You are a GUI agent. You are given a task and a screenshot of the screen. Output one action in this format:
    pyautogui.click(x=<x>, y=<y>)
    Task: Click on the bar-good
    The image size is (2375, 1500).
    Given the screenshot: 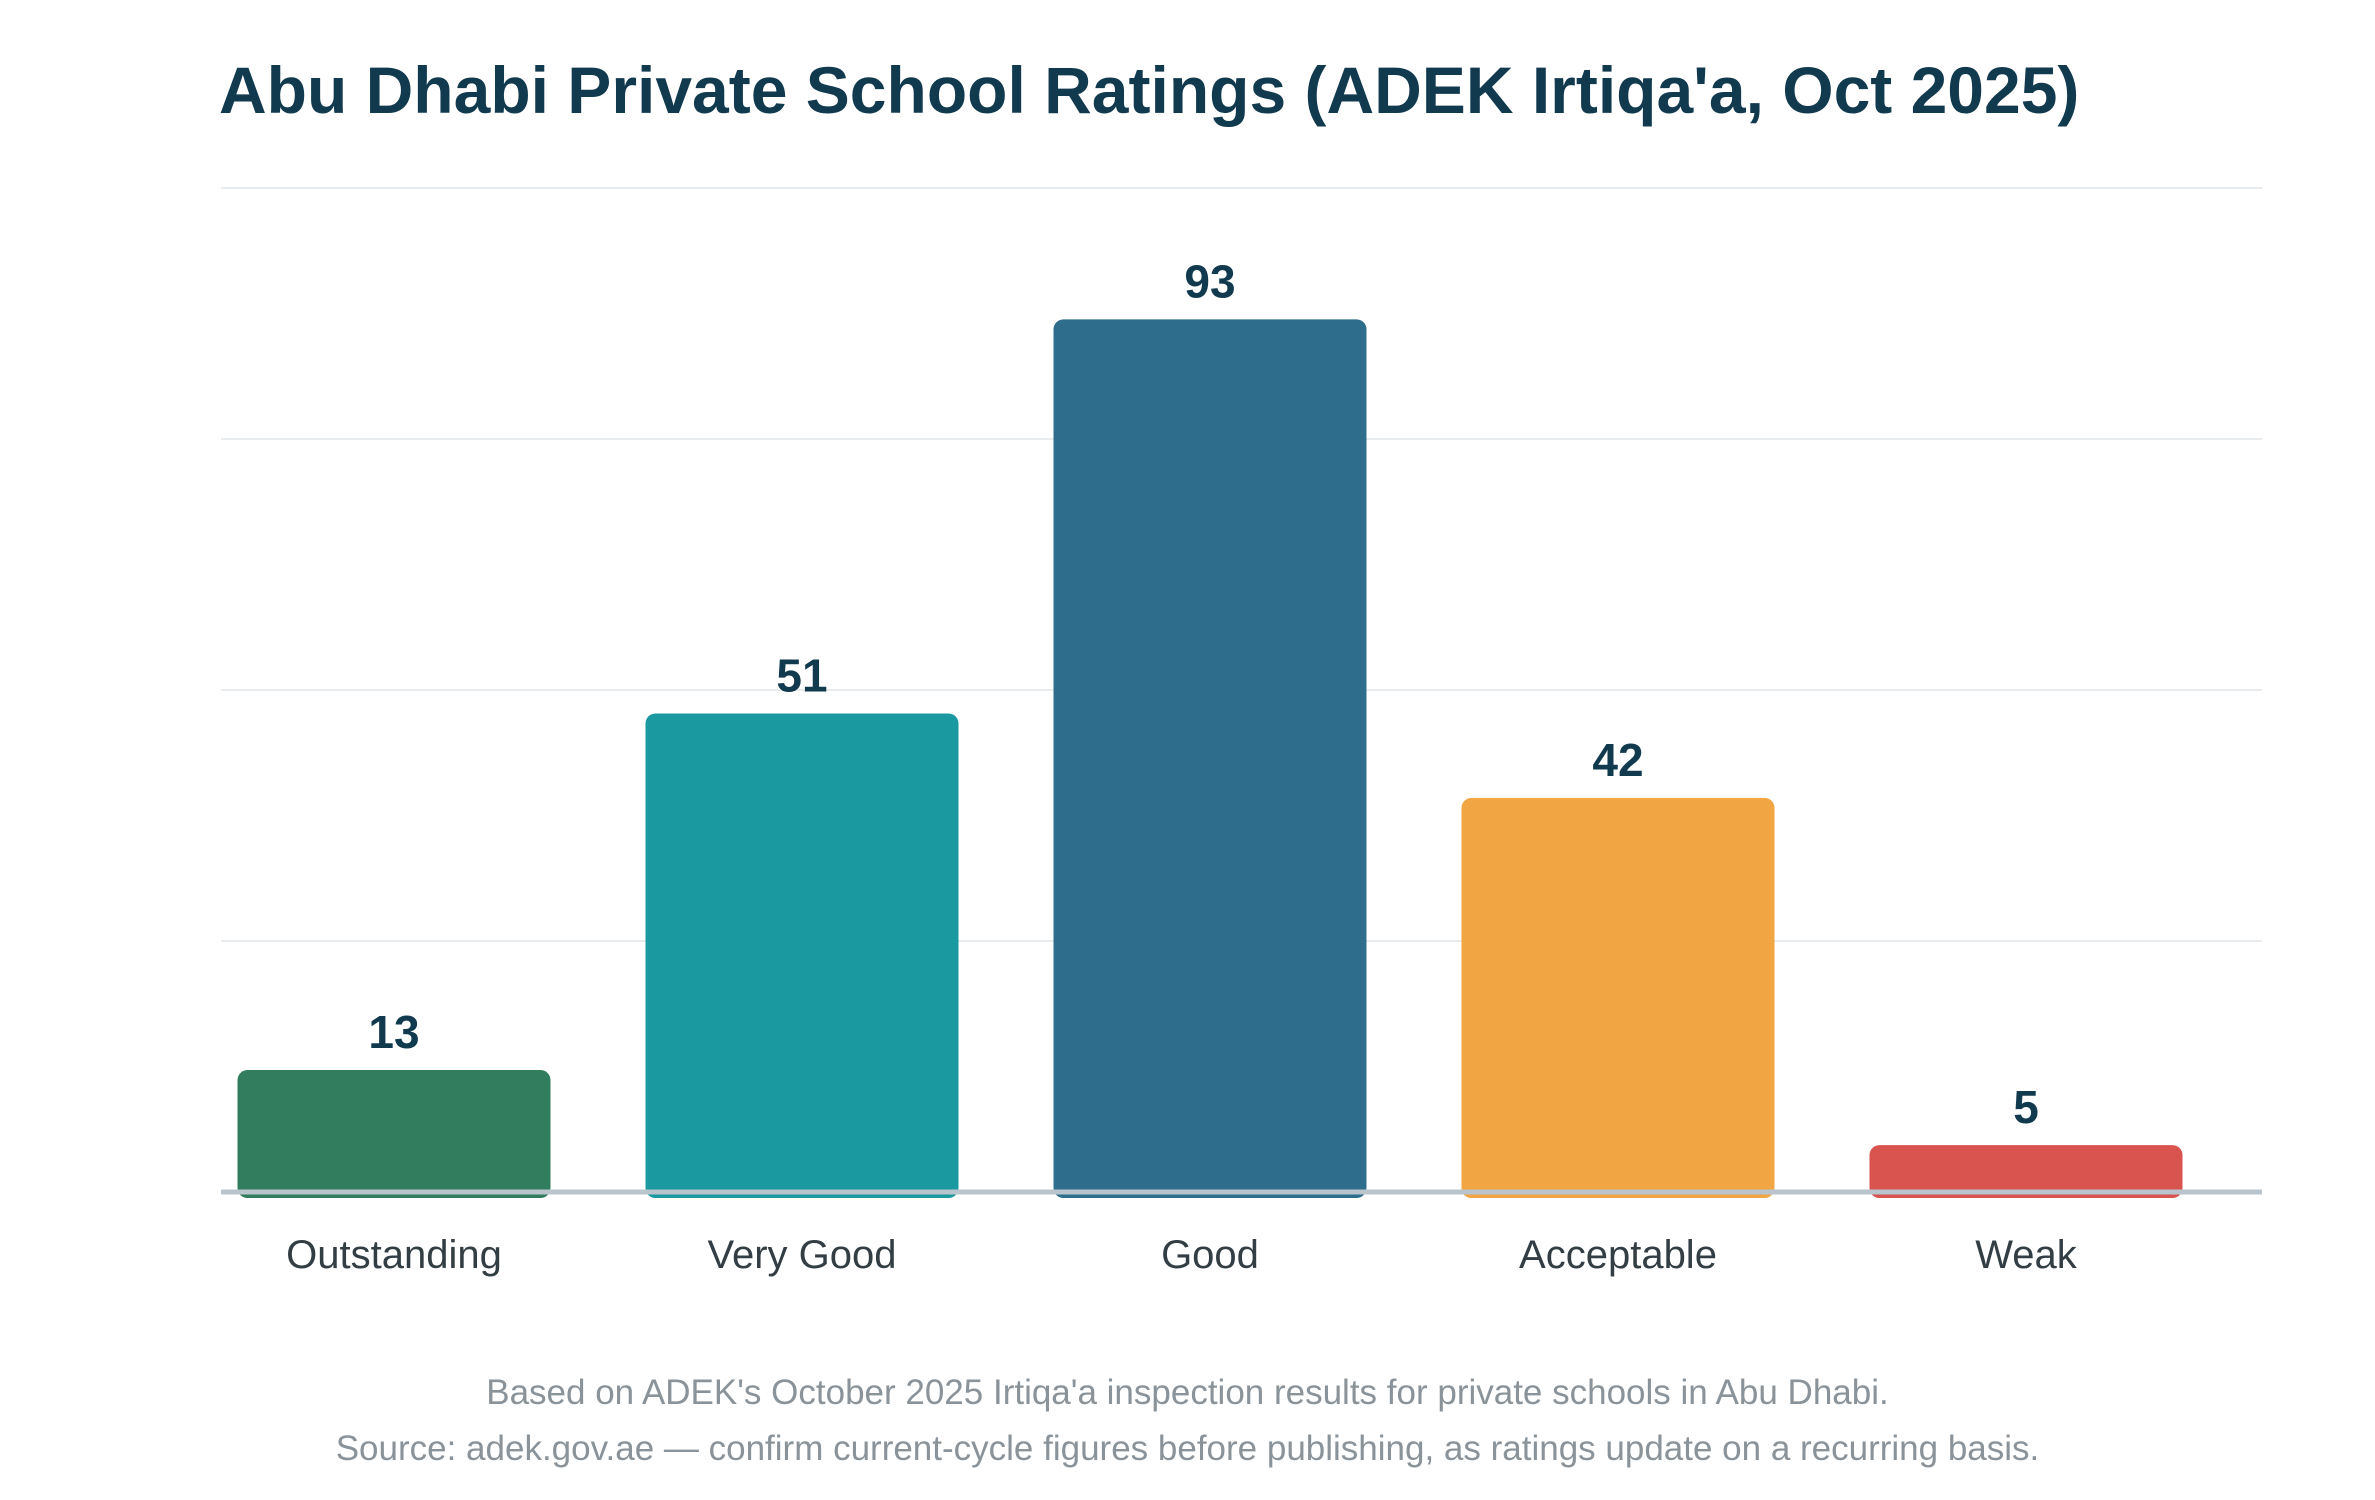 What is the action you would take?
    pyautogui.click(x=1210, y=758)
    